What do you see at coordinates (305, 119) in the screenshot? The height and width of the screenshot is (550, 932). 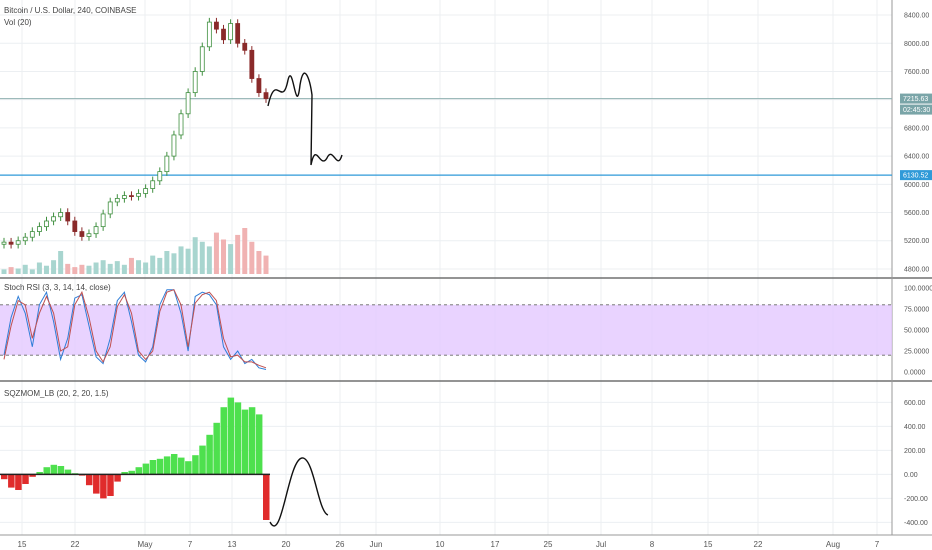 I see `hand-drawn-projection` at bounding box center [305, 119].